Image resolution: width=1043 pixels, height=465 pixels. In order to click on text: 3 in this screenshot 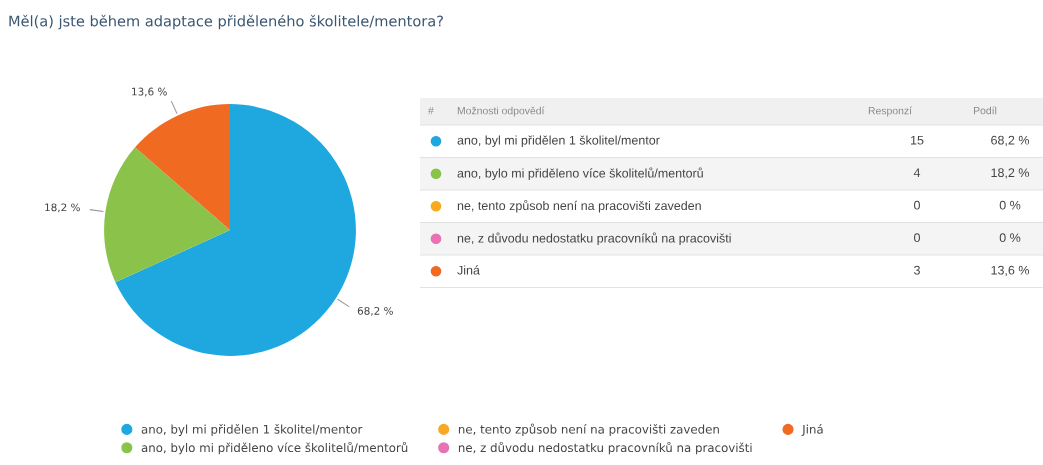, I will do `click(917, 270)`.